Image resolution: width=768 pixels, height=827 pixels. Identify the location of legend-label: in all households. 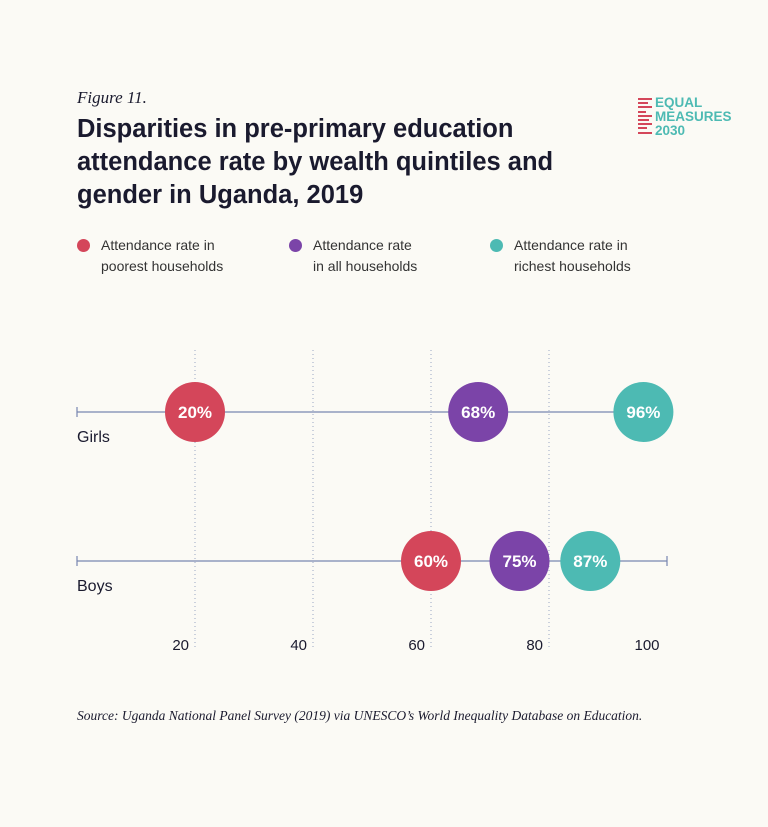
(365, 266).